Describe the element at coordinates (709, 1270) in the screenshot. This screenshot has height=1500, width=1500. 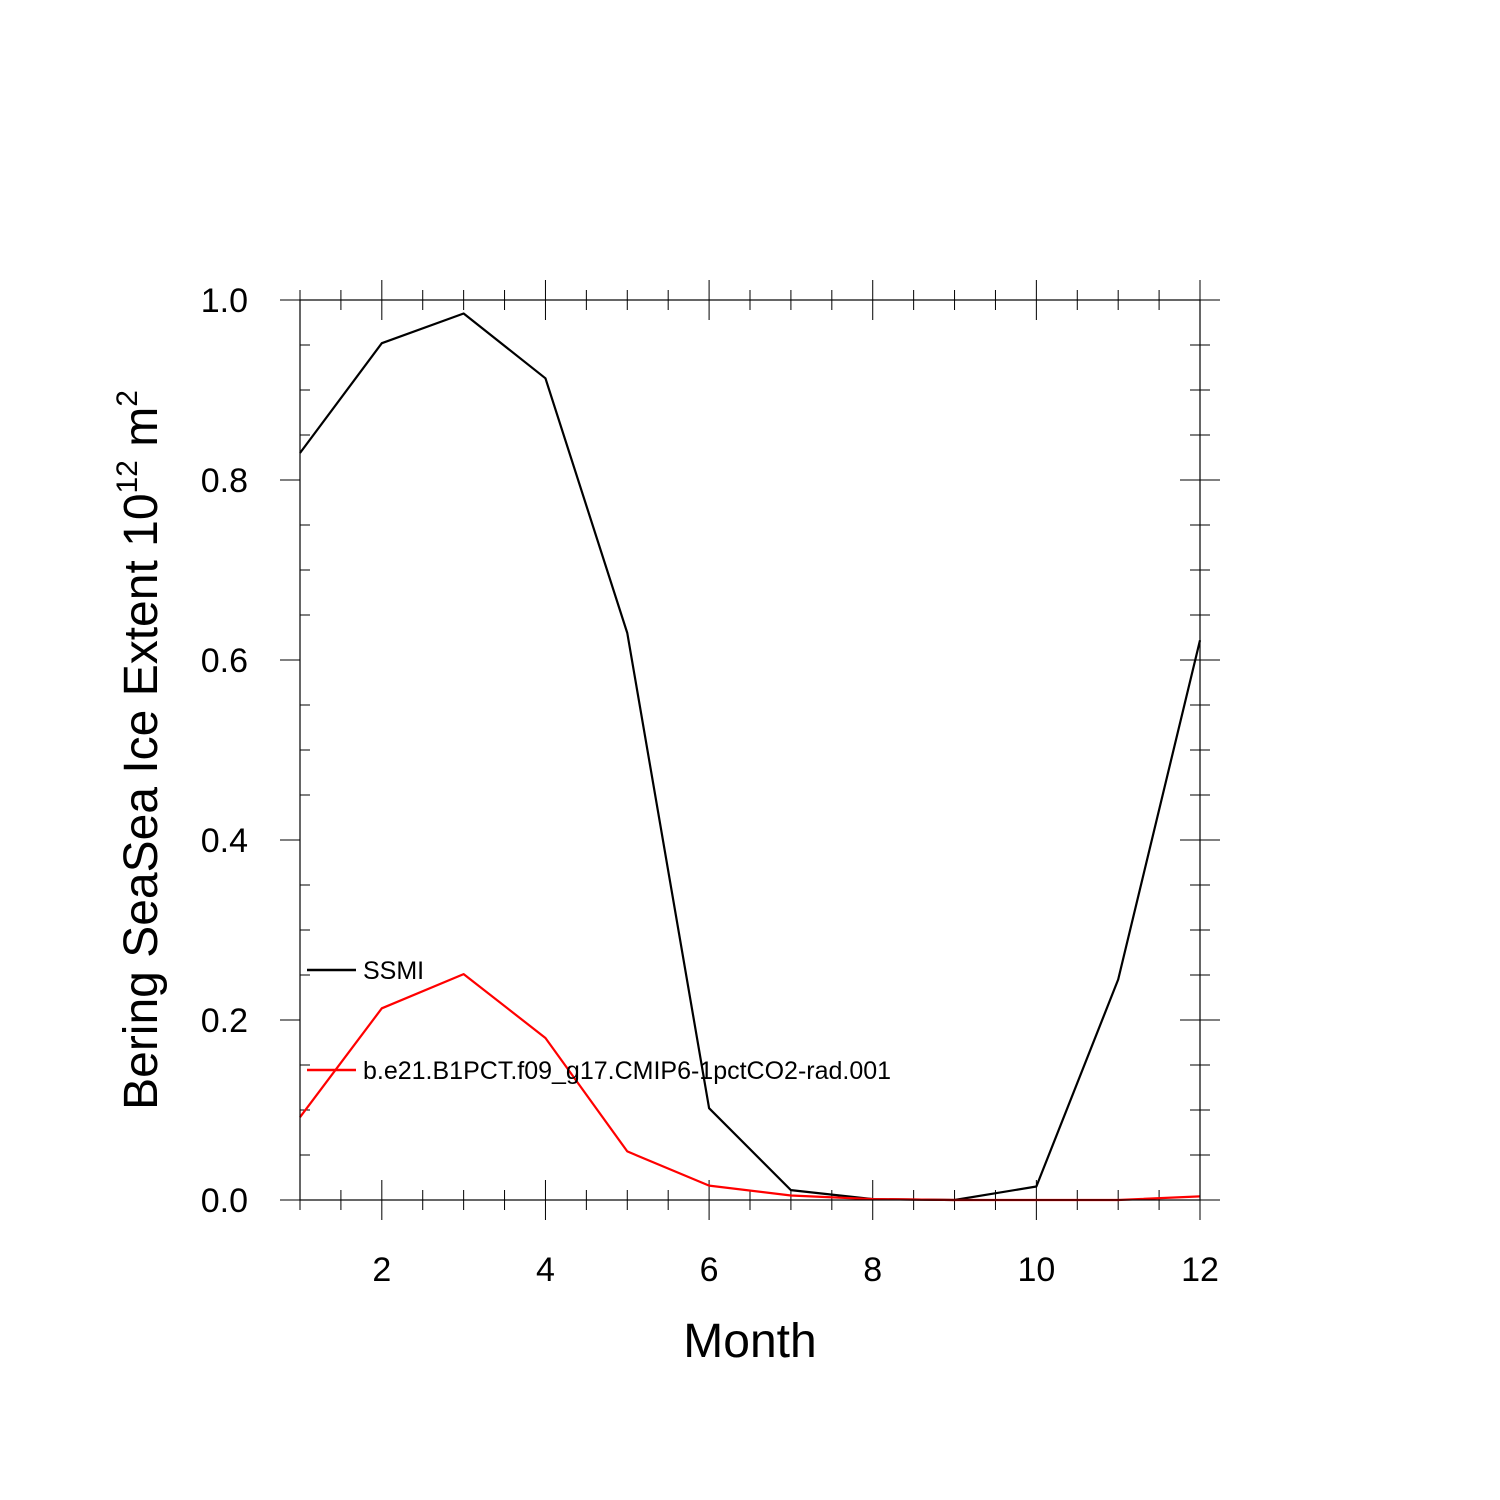
I see `x-tick-label: 6` at that location.